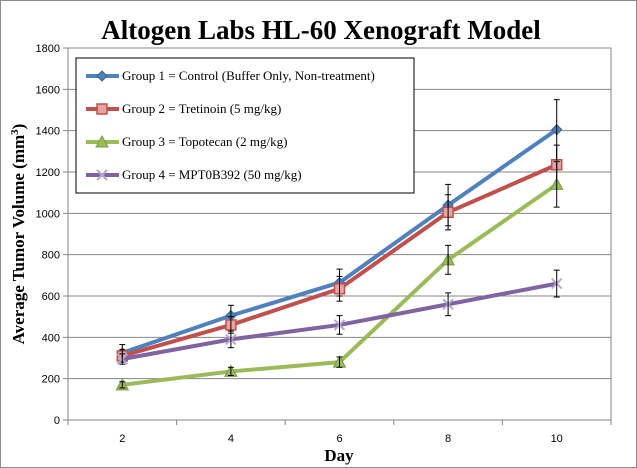 This screenshot has height=468, width=637. I want to click on legend-item-4: Group 4 = MPT0B392 (50 mg/kg), so click(194, 174).